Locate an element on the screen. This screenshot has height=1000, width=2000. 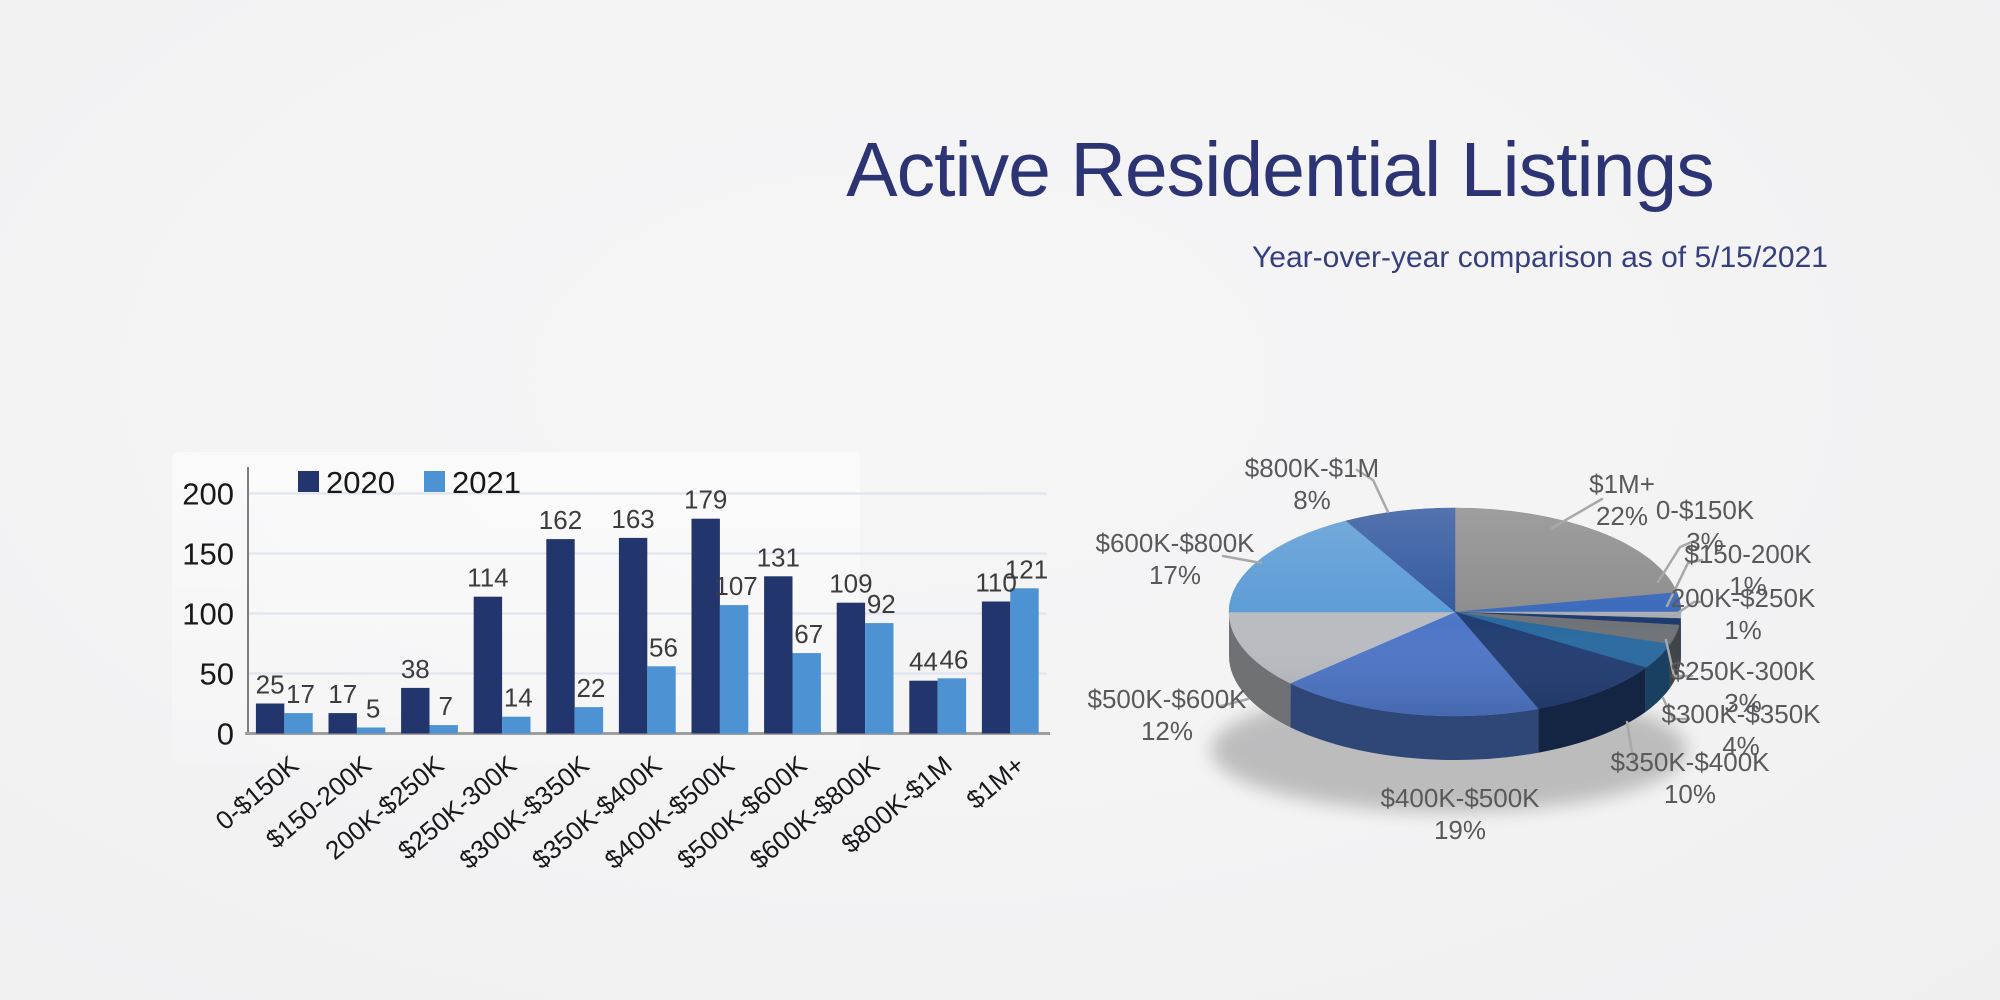
bar-value-2021-1: 5 is located at coordinates (373, 709).